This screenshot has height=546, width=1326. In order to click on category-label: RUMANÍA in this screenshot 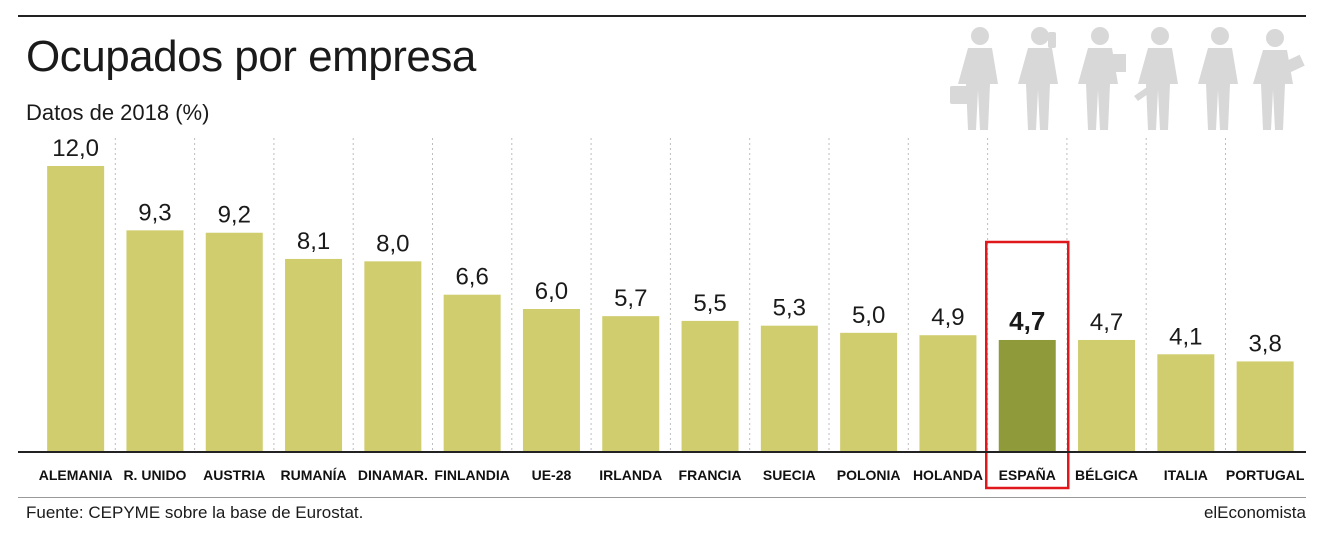, I will do `click(313, 475)`.